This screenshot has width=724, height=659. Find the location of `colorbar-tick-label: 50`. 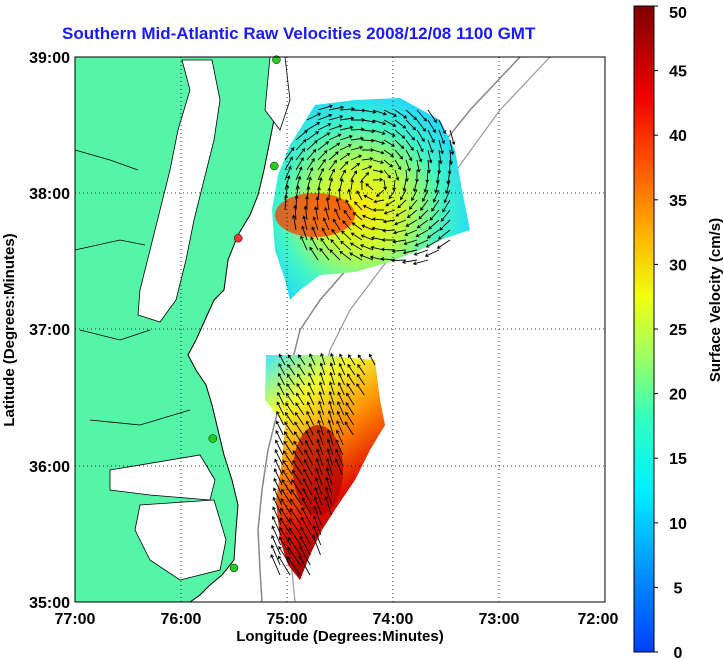

colorbar-tick-label: 50 is located at coordinates (678, 13).